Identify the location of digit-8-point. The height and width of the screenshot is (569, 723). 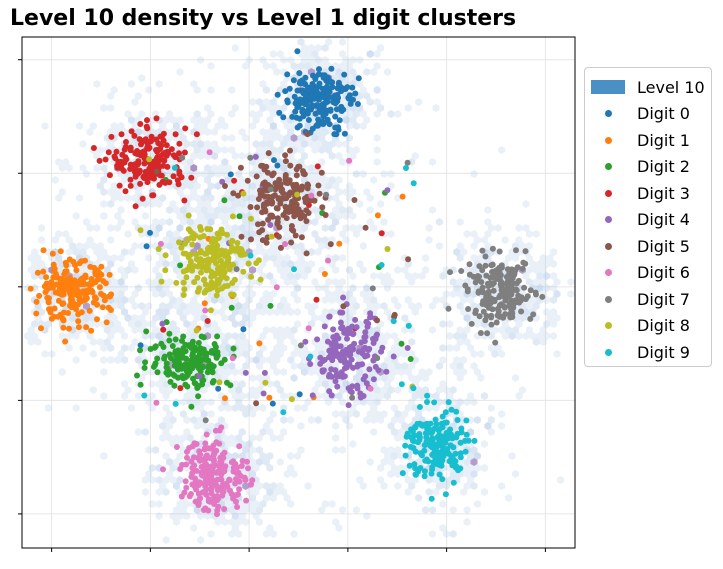
(179, 242).